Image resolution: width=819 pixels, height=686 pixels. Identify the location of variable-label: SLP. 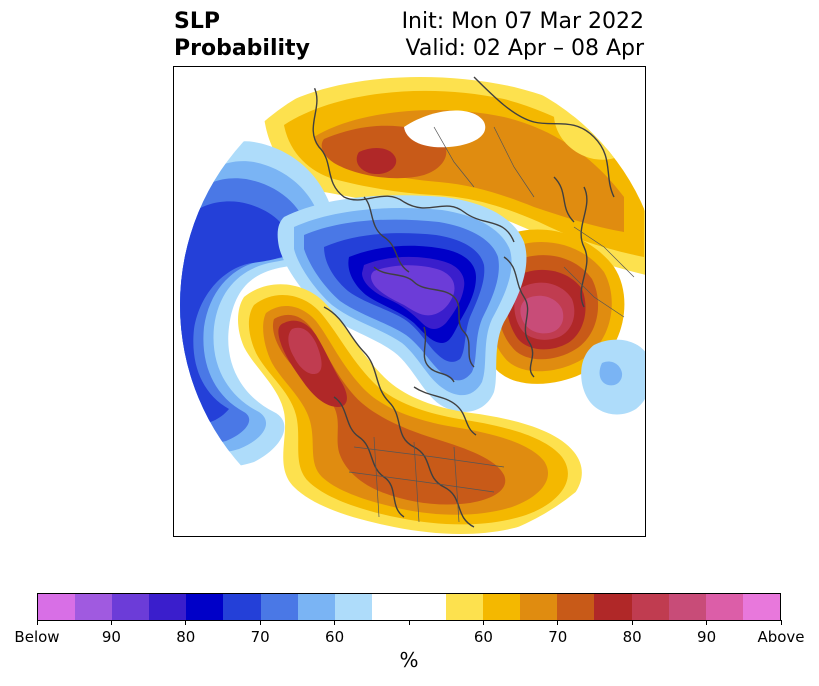
(197, 21).